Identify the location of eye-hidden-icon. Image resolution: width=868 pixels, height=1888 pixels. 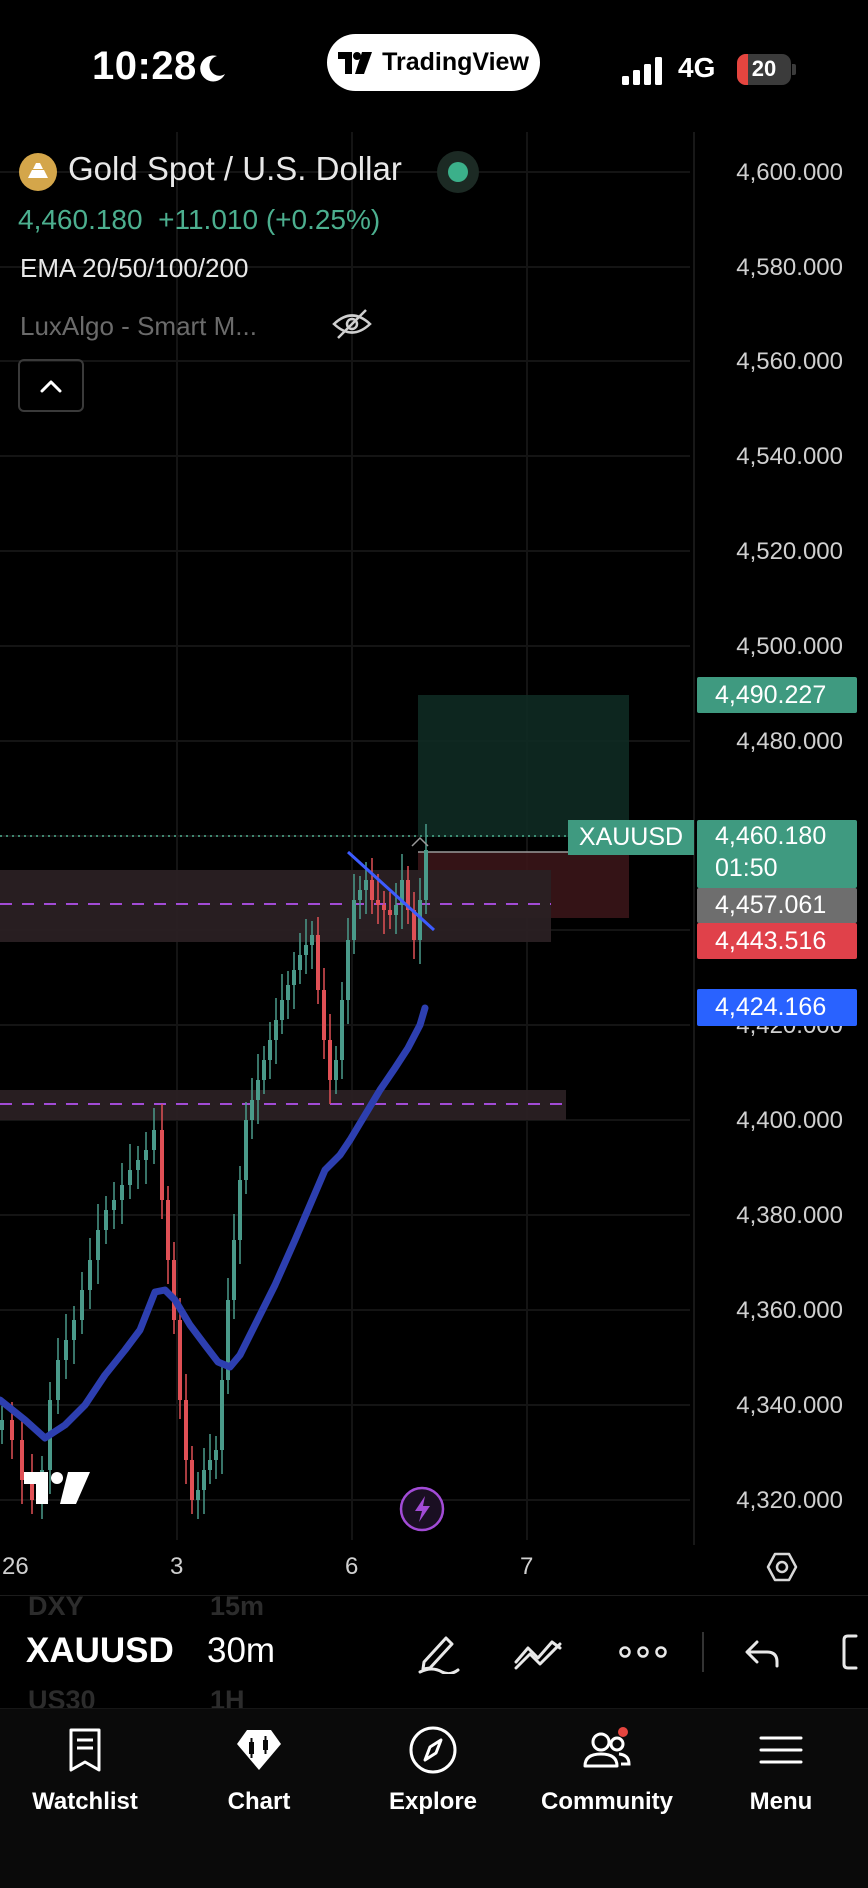
(352, 324).